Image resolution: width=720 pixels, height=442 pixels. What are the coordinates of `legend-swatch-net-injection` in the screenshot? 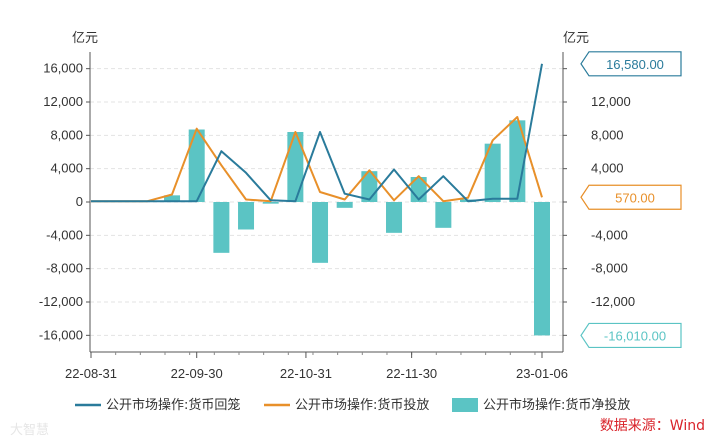 It's located at (465, 405).